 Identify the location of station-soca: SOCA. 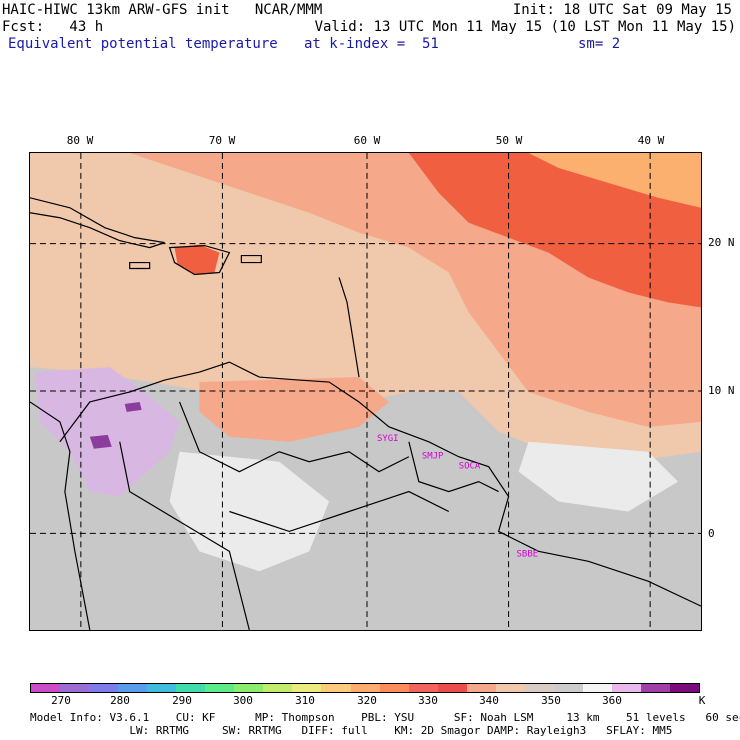
(470, 467).